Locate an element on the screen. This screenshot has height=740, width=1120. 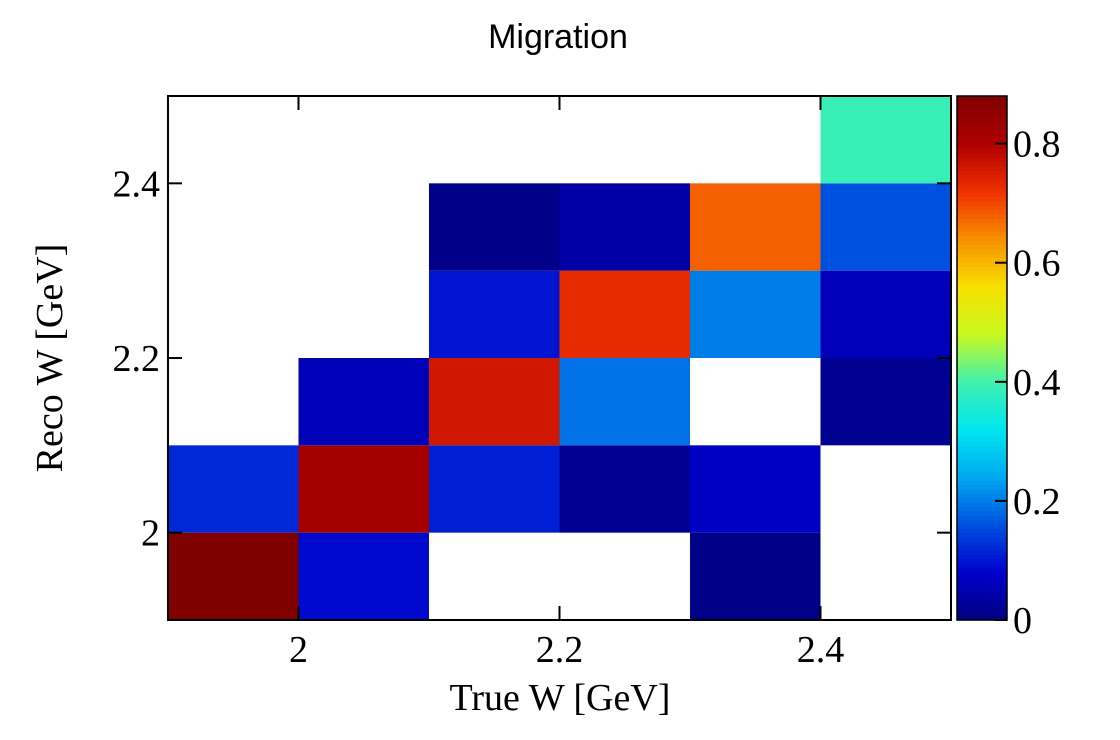
colorbar-tick-label: 0.4 is located at coordinates (1037, 383).